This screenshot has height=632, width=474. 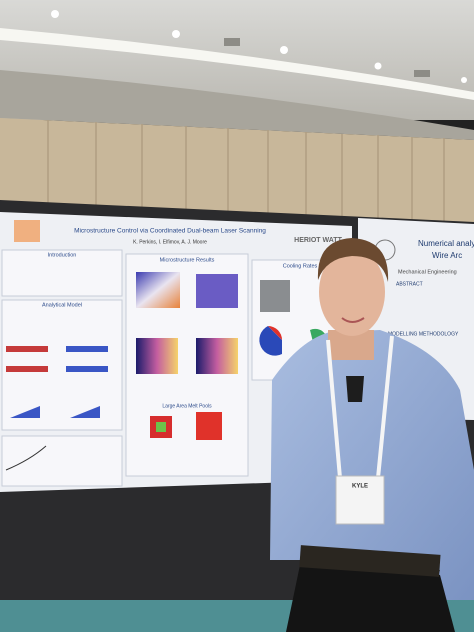 I want to click on badge-name: KYLE, so click(x=360, y=487).